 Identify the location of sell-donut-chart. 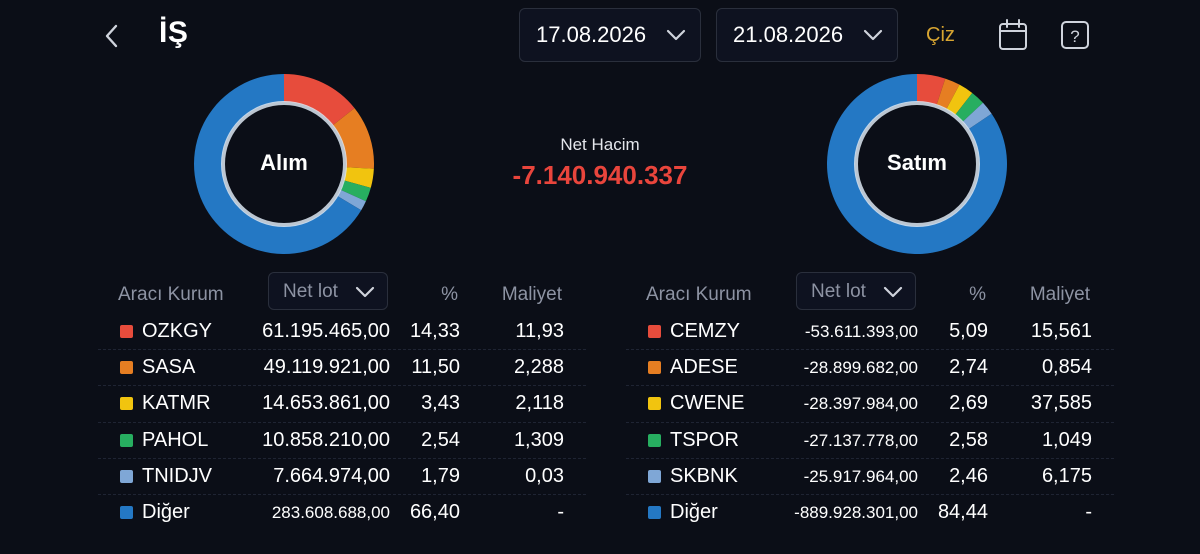
(917, 164).